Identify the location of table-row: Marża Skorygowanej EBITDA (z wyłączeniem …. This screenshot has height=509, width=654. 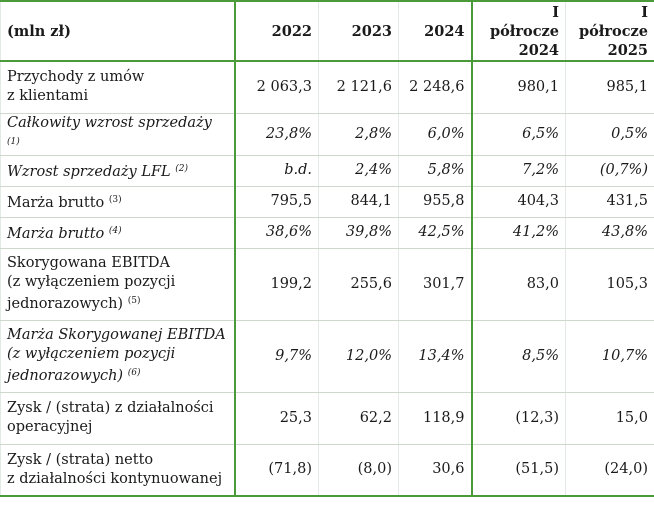
(327, 356).